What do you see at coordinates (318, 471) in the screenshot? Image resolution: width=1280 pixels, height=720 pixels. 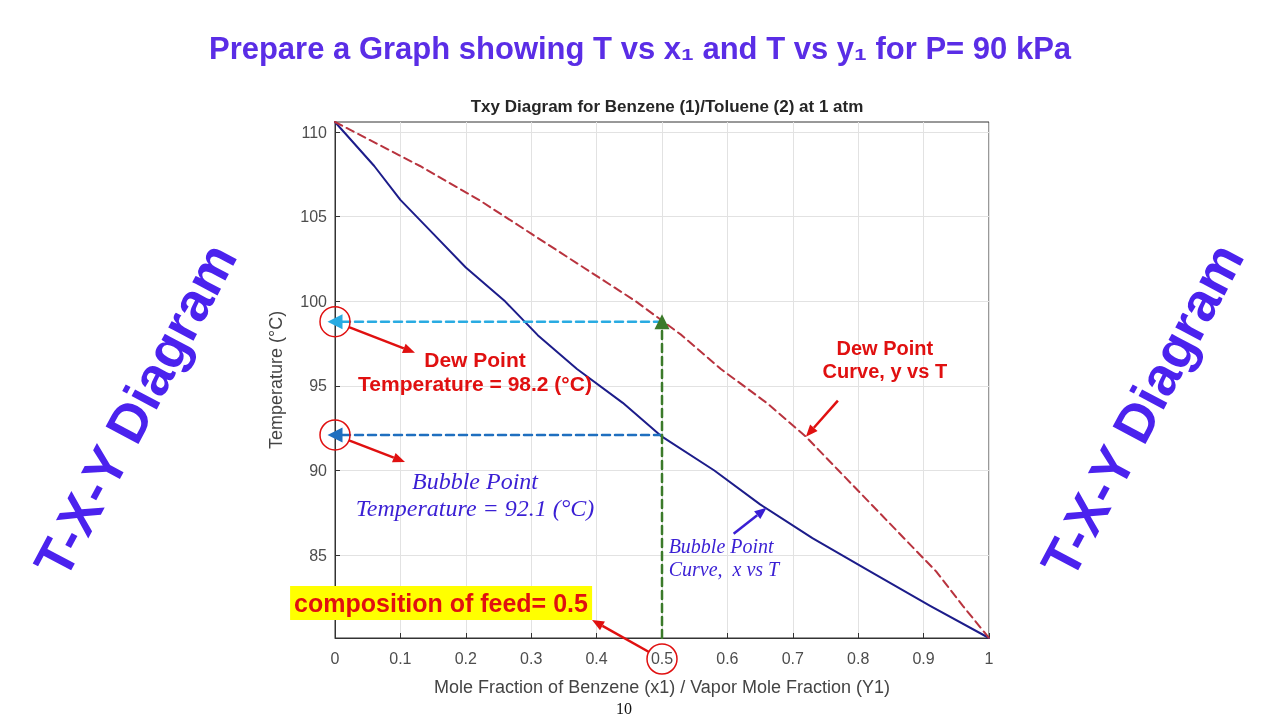 I see `y-tick-label: 90` at bounding box center [318, 471].